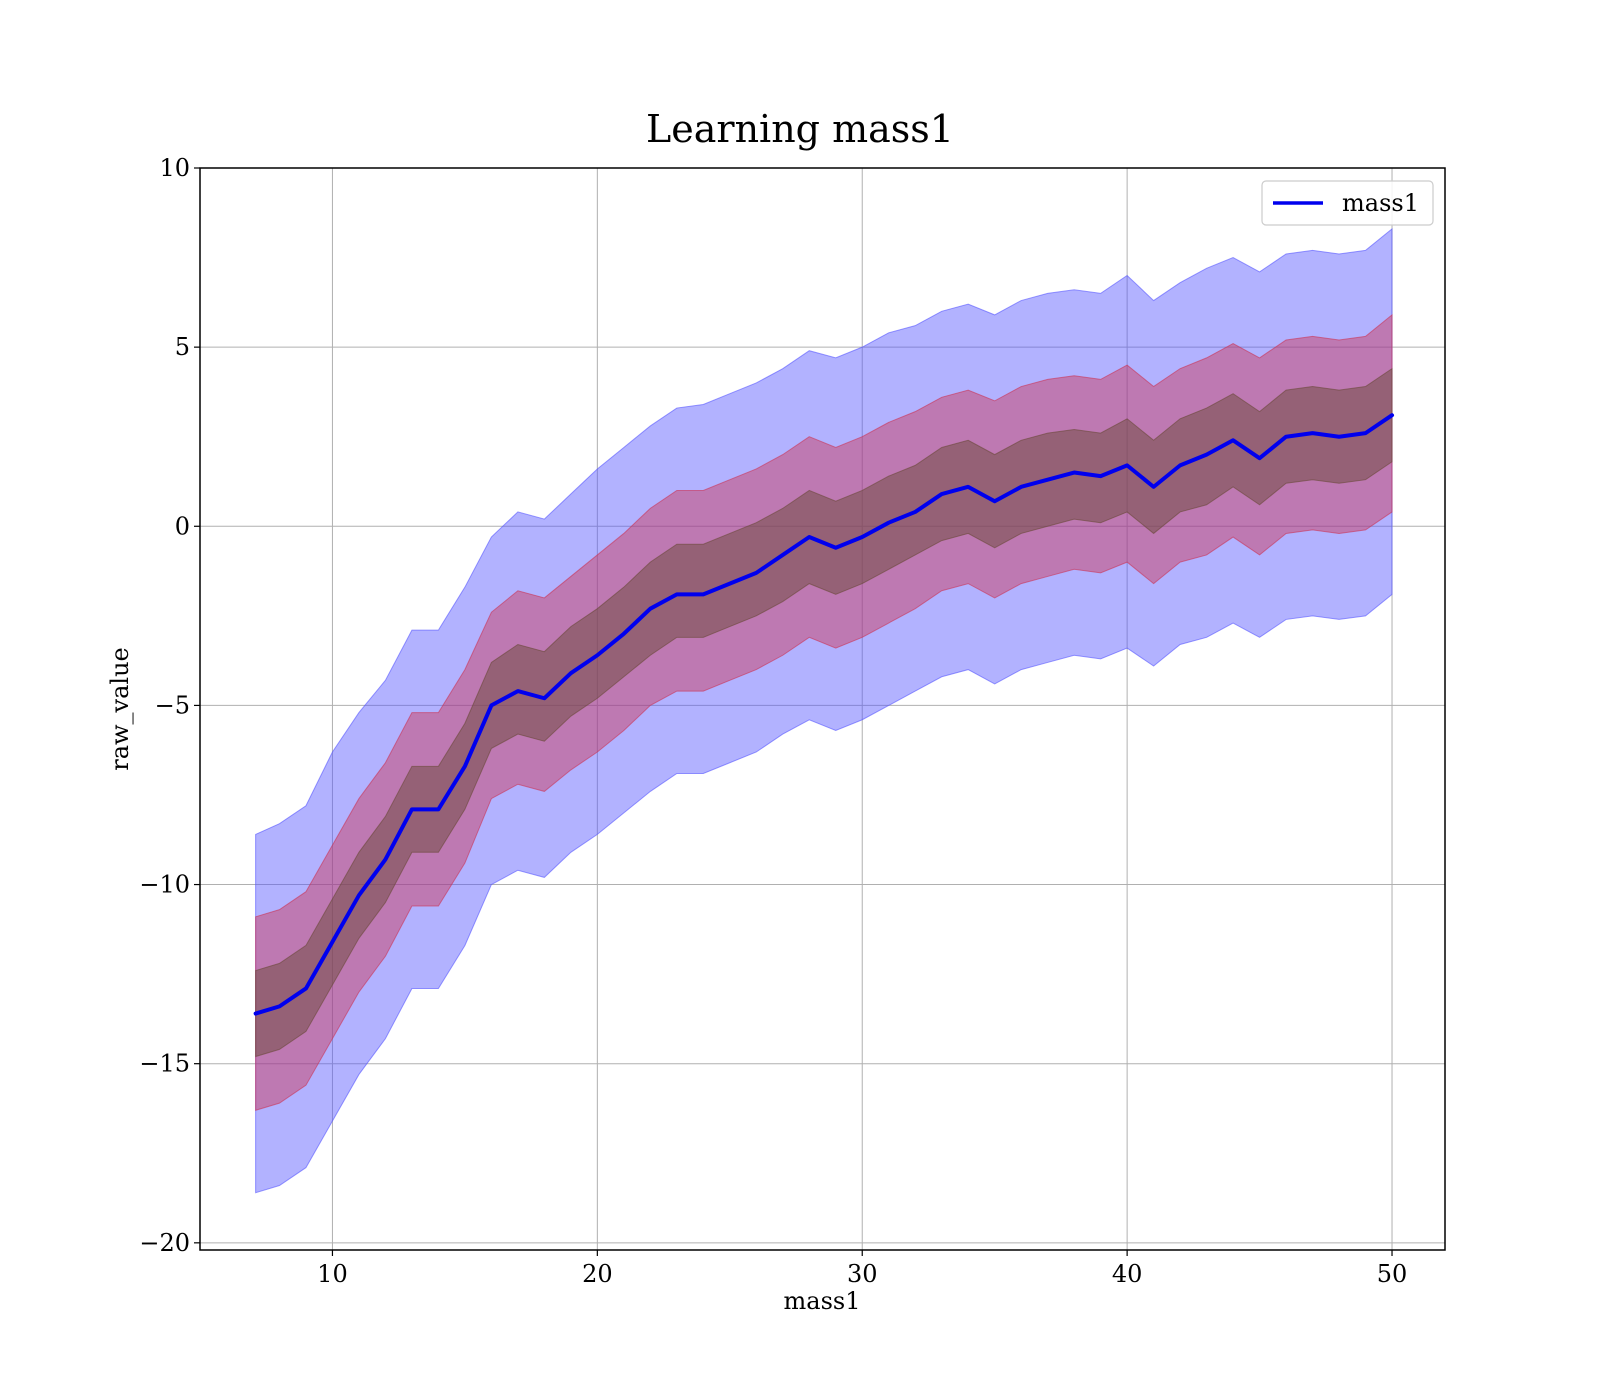 This screenshot has height=1400, width=1600. What do you see at coordinates (1380, 203) in the screenshot?
I see `legend-label-mass1: mass1` at bounding box center [1380, 203].